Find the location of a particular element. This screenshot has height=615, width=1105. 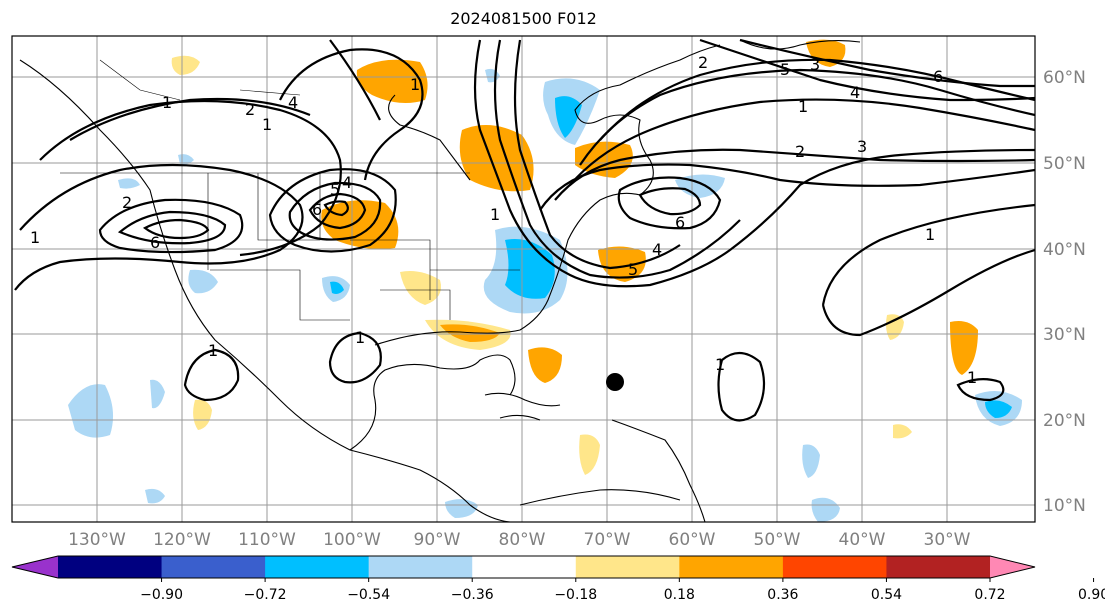

colorbar-tick-label: −0.72 is located at coordinates (265, 595).